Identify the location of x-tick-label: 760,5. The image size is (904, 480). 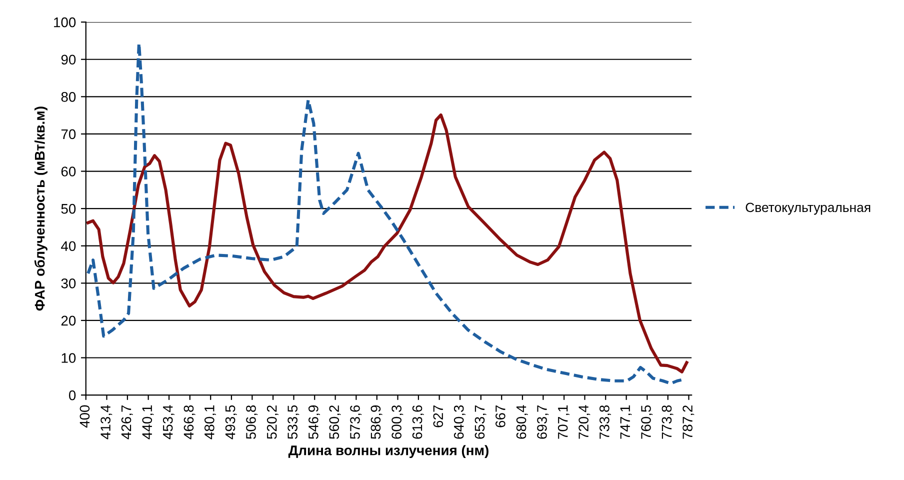
(647, 422).